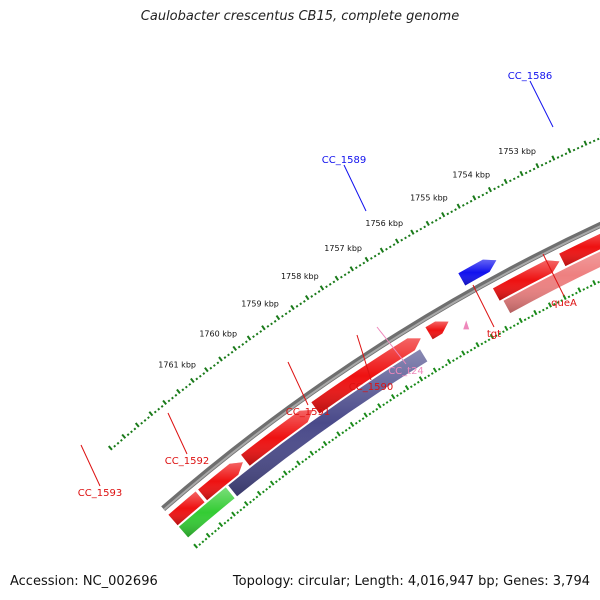 Image resolution: width=600 pixels, height=600 pixels. What do you see at coordinates (100, 493) in the screenshot?
I see `gene-label: CC_1593` at bounding box center [100, 493].